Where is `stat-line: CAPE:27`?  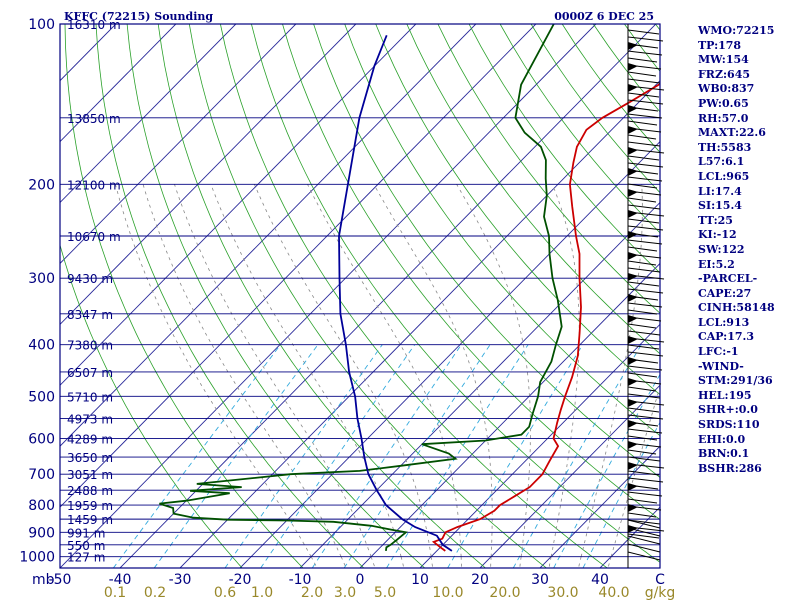 stat-line: CAPE:27 is located at coordinates (725, 293).